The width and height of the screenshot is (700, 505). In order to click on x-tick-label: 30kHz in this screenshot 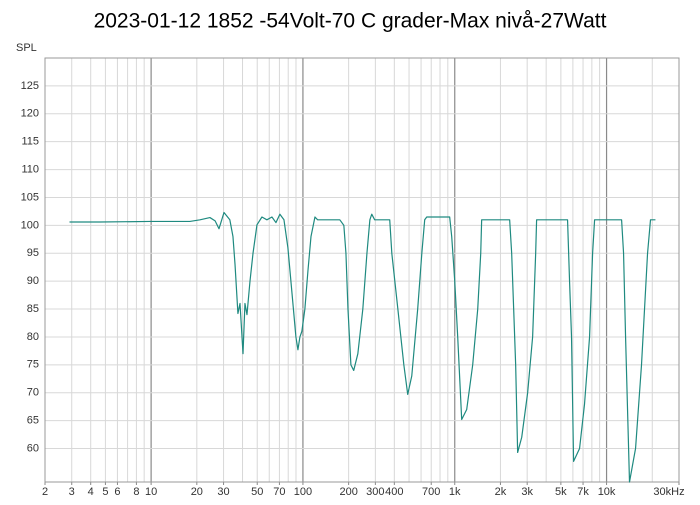, I will do `click(668, 492)`.